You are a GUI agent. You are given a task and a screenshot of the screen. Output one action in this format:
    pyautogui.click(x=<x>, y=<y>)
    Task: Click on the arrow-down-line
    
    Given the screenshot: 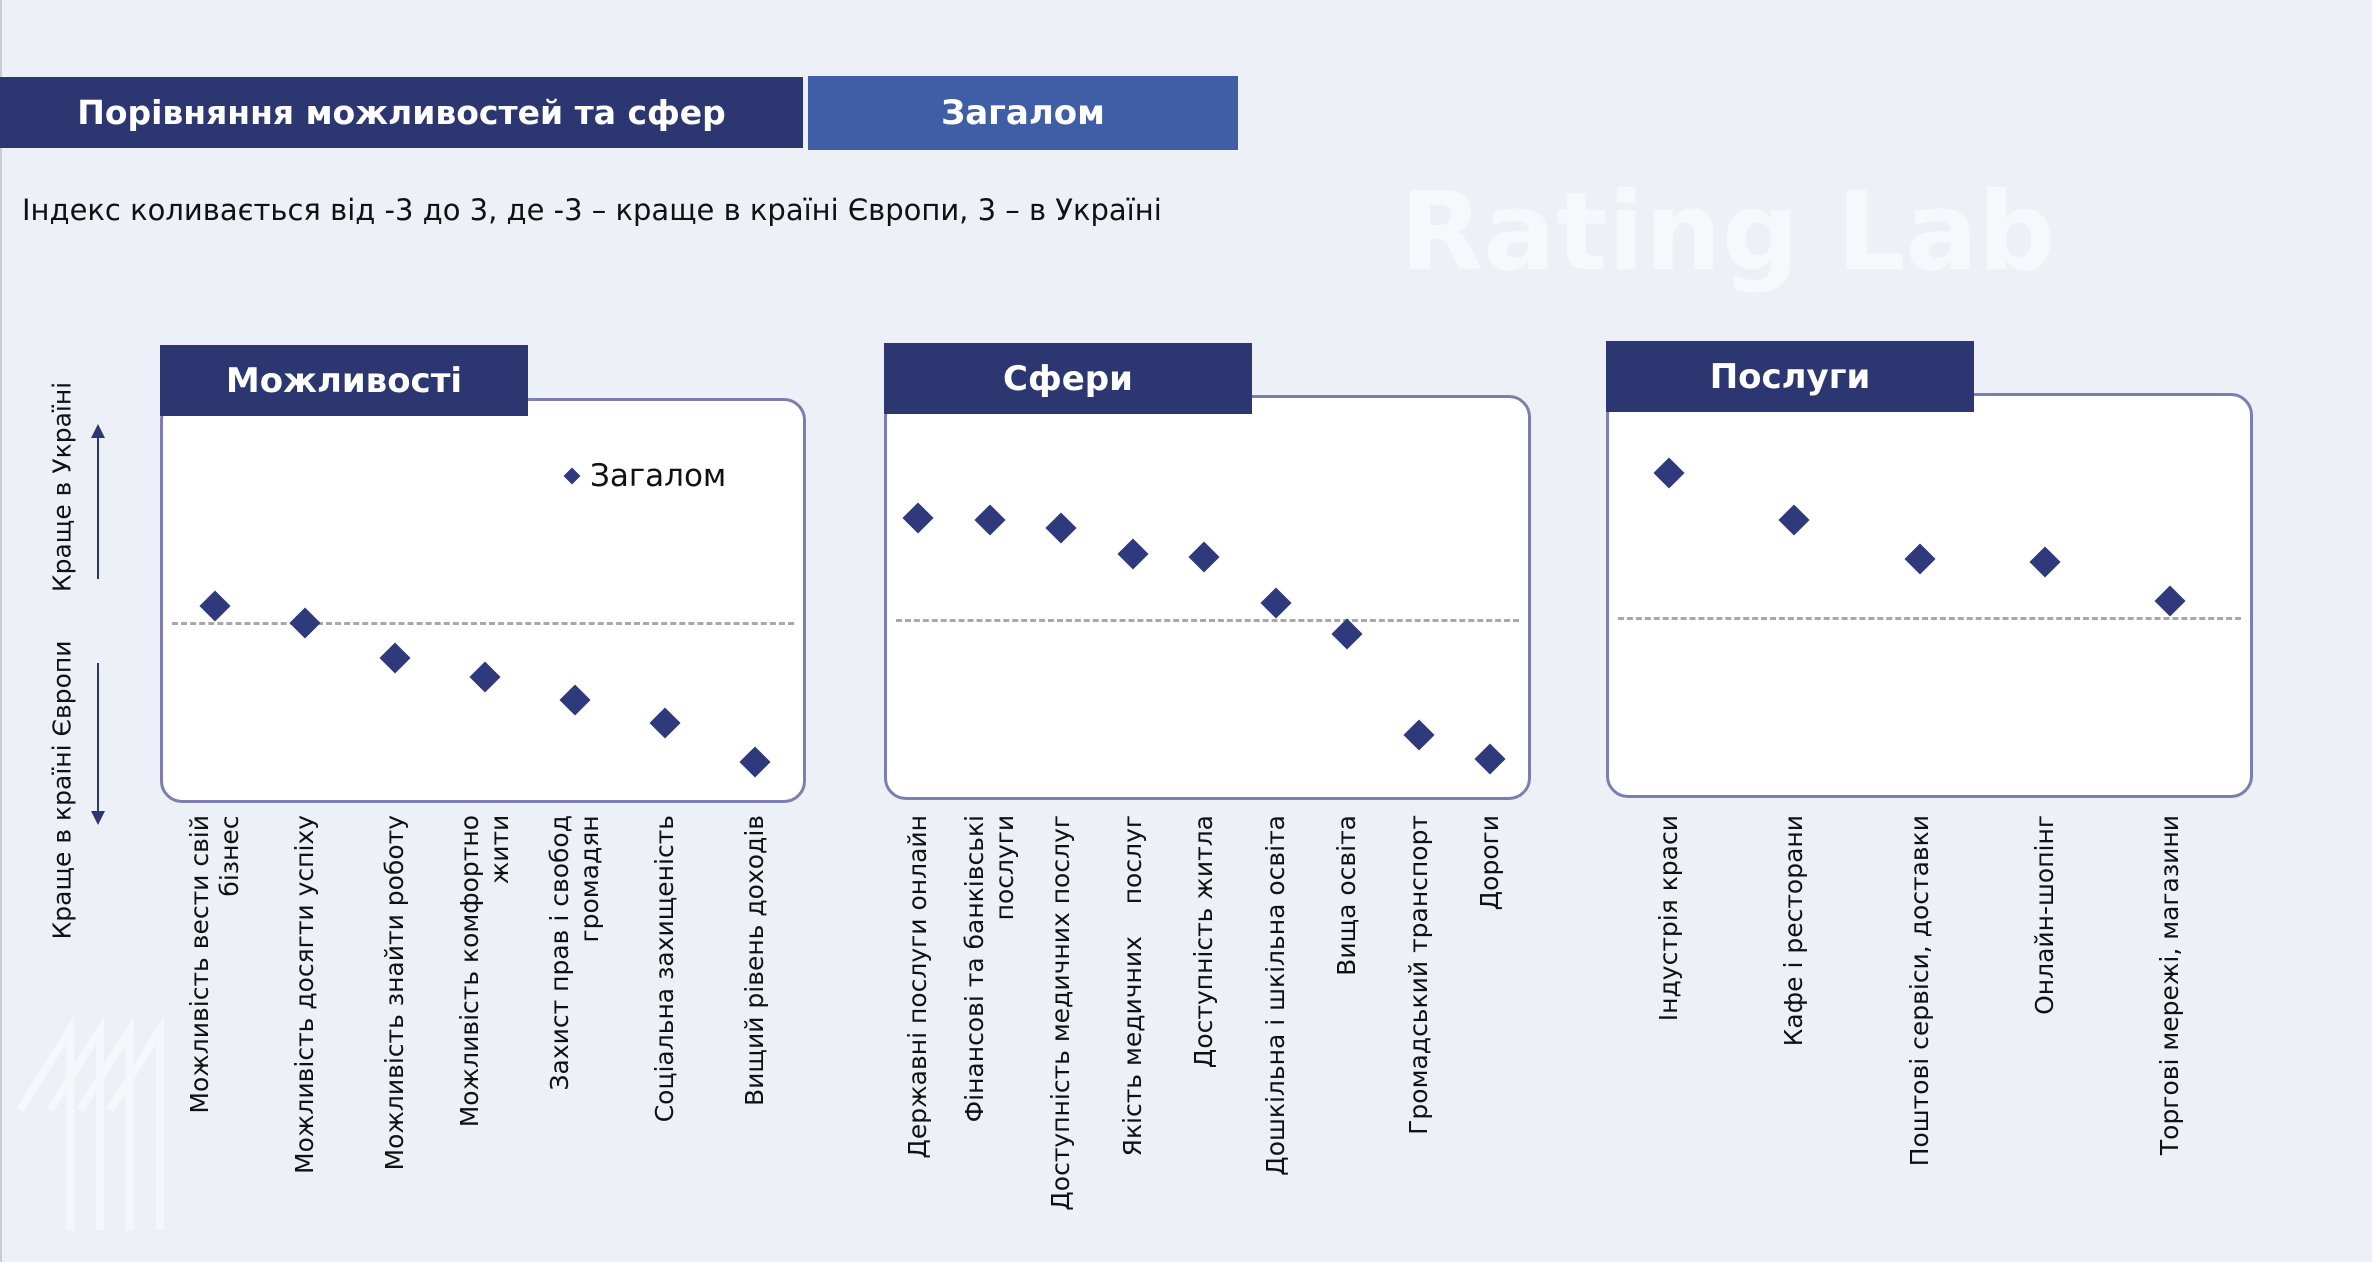 What is the action you would take?
    pyautogui.click(x=98, y=738)
    